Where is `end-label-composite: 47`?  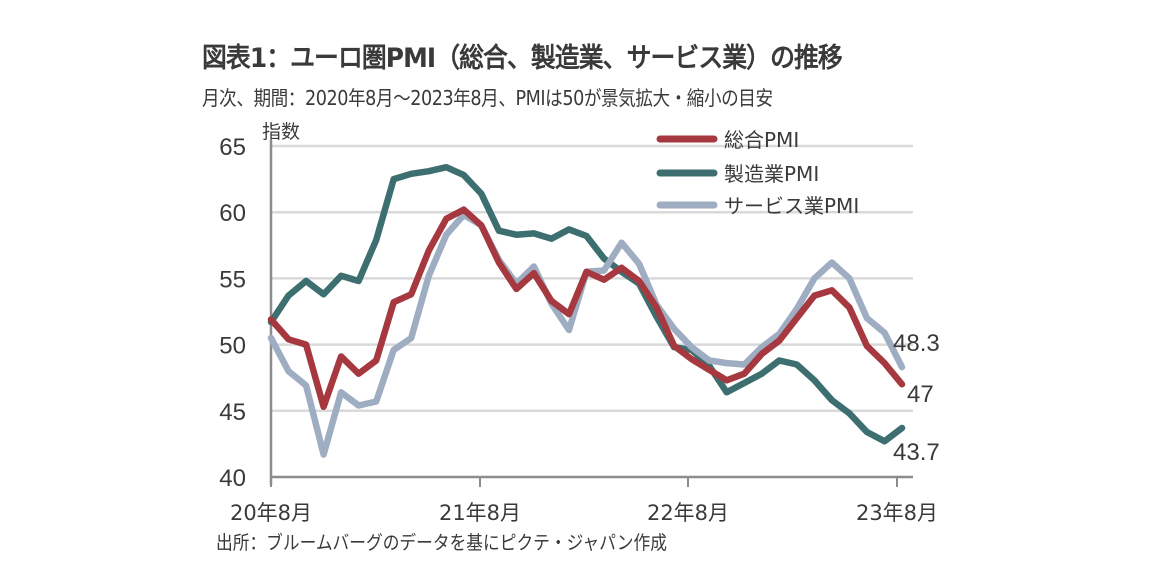
end-label-composite: 47 is located at coordinates (920, 394).